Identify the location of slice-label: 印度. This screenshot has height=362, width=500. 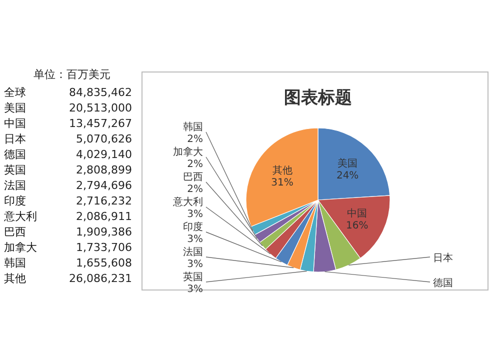
(193, 227).